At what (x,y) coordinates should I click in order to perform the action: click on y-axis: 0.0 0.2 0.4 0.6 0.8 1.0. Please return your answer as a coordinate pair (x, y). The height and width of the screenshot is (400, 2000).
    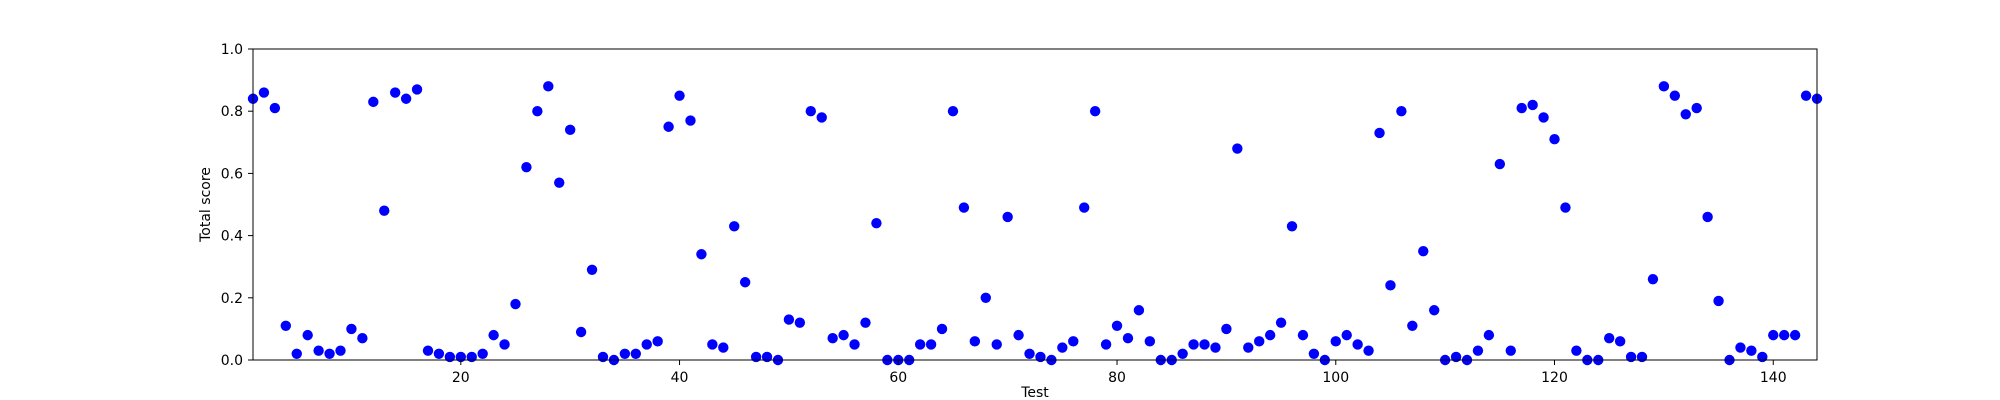
    Looking at the image, I should click on (237, 205).